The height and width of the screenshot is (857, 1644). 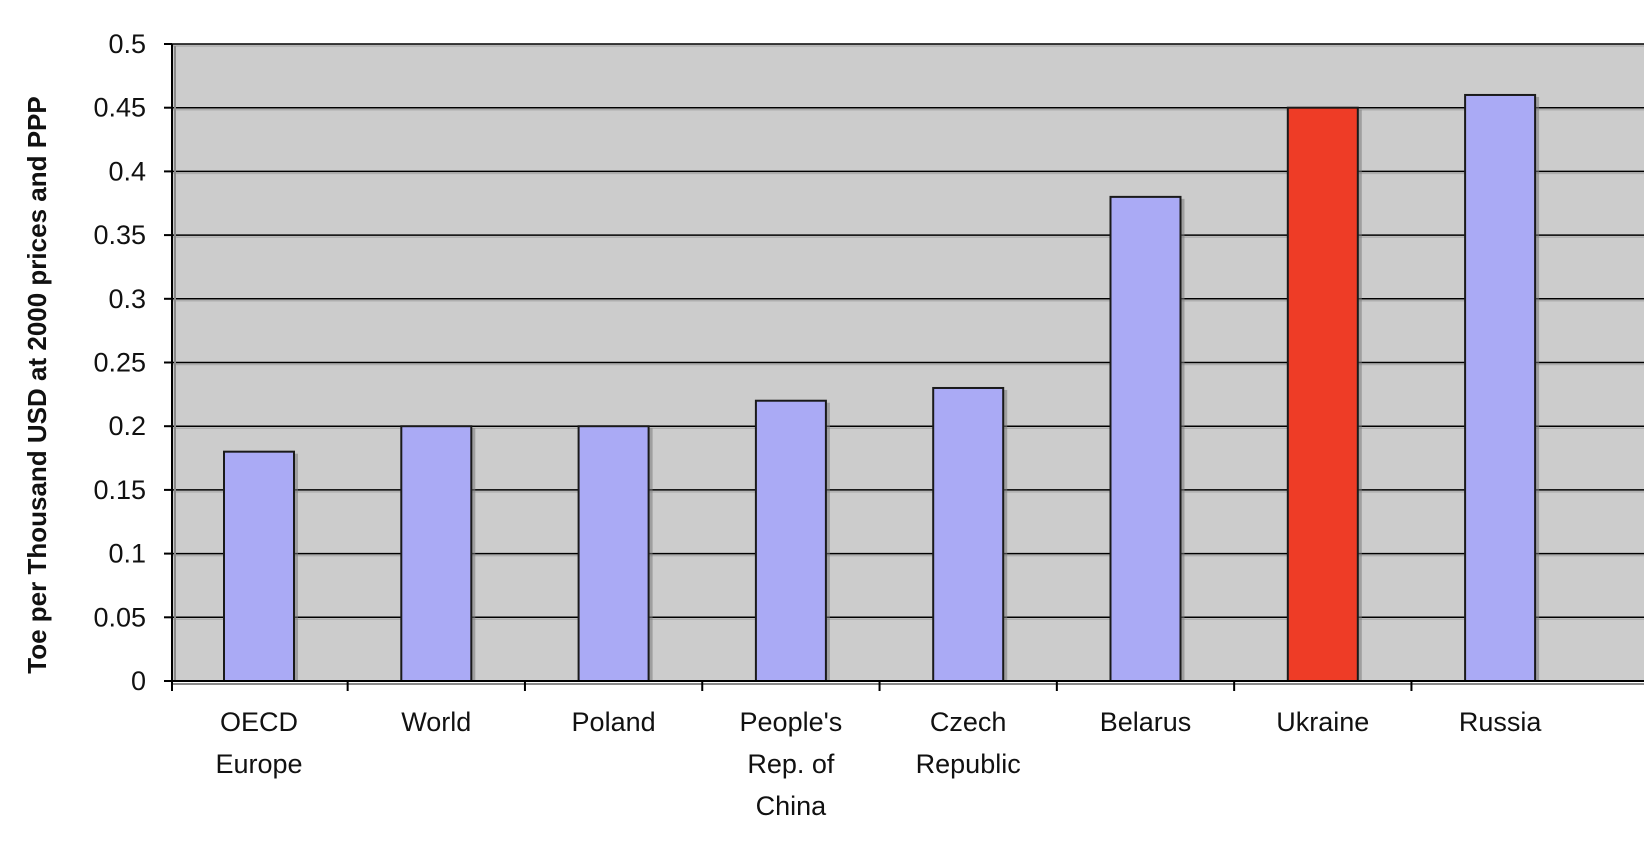 What do you see at coordinates (968, 764) in the screenshot?
I see `x-category-label-line: Republic` at bounding box center [968, 764].